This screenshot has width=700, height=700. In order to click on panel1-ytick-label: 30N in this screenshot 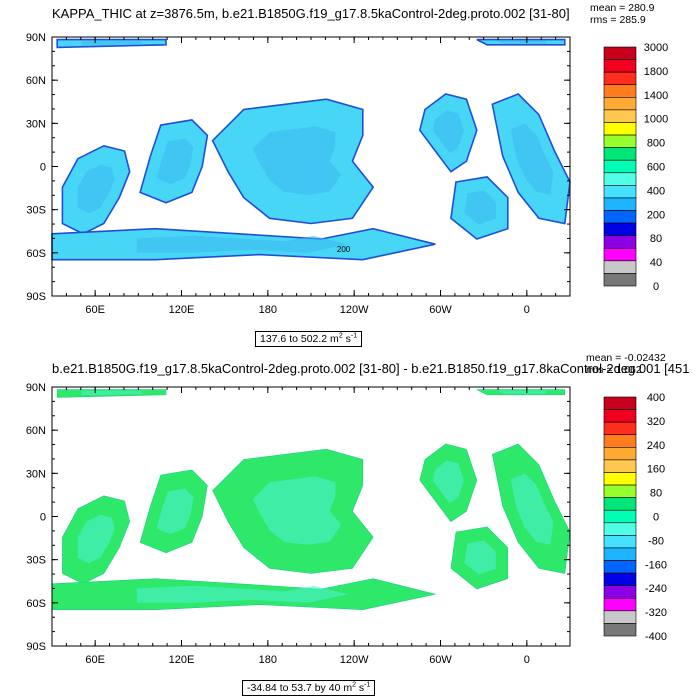, I will do `click(36, 124)`.